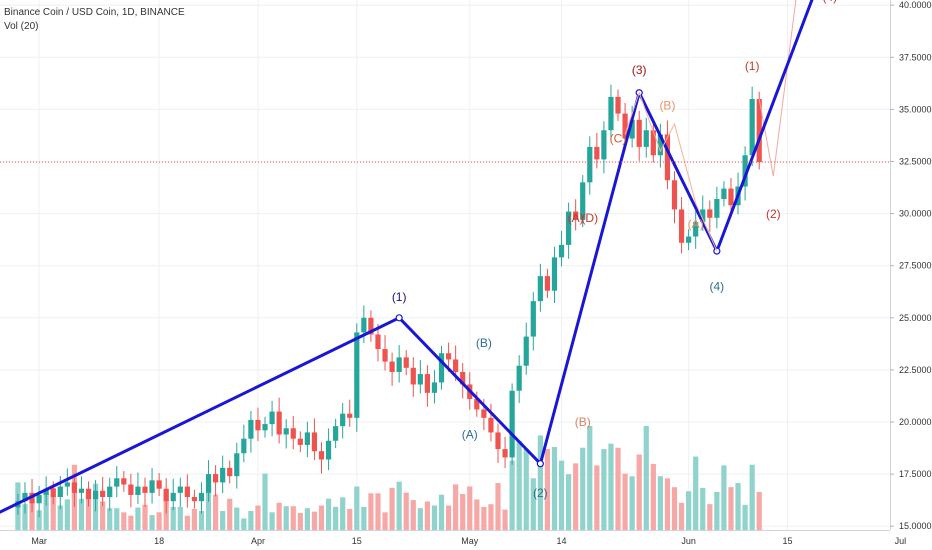 This screenshot has height=550, width=932. I want to click on wave-label-minor-a: (A), so click(576, 218).